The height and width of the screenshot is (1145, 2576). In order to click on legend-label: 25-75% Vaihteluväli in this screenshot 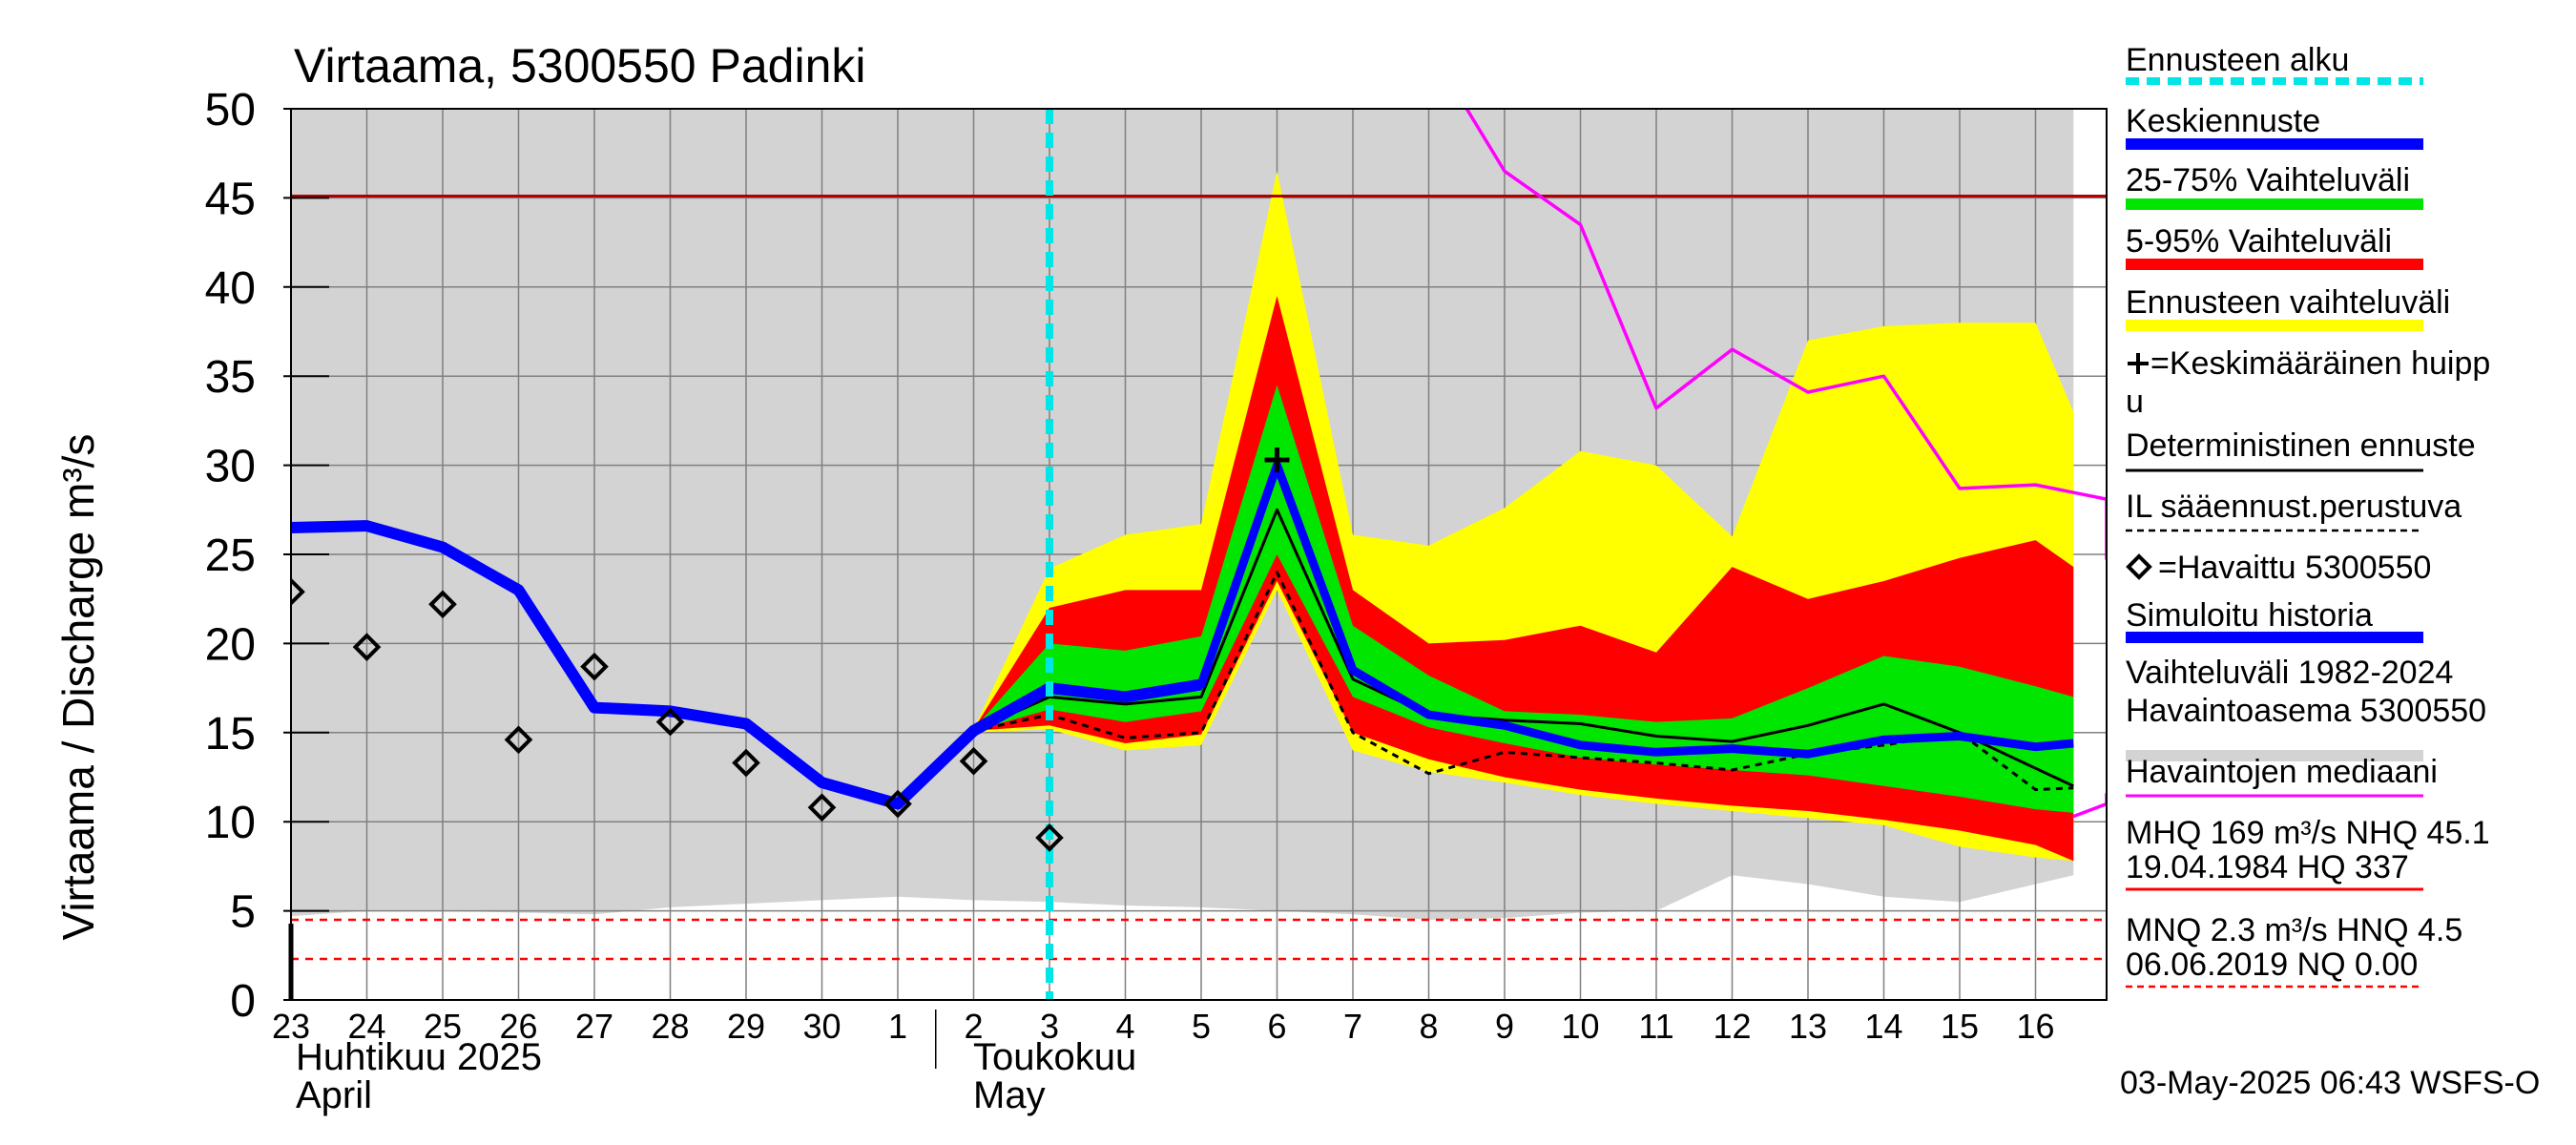, I will do `click(2268, 180)`.